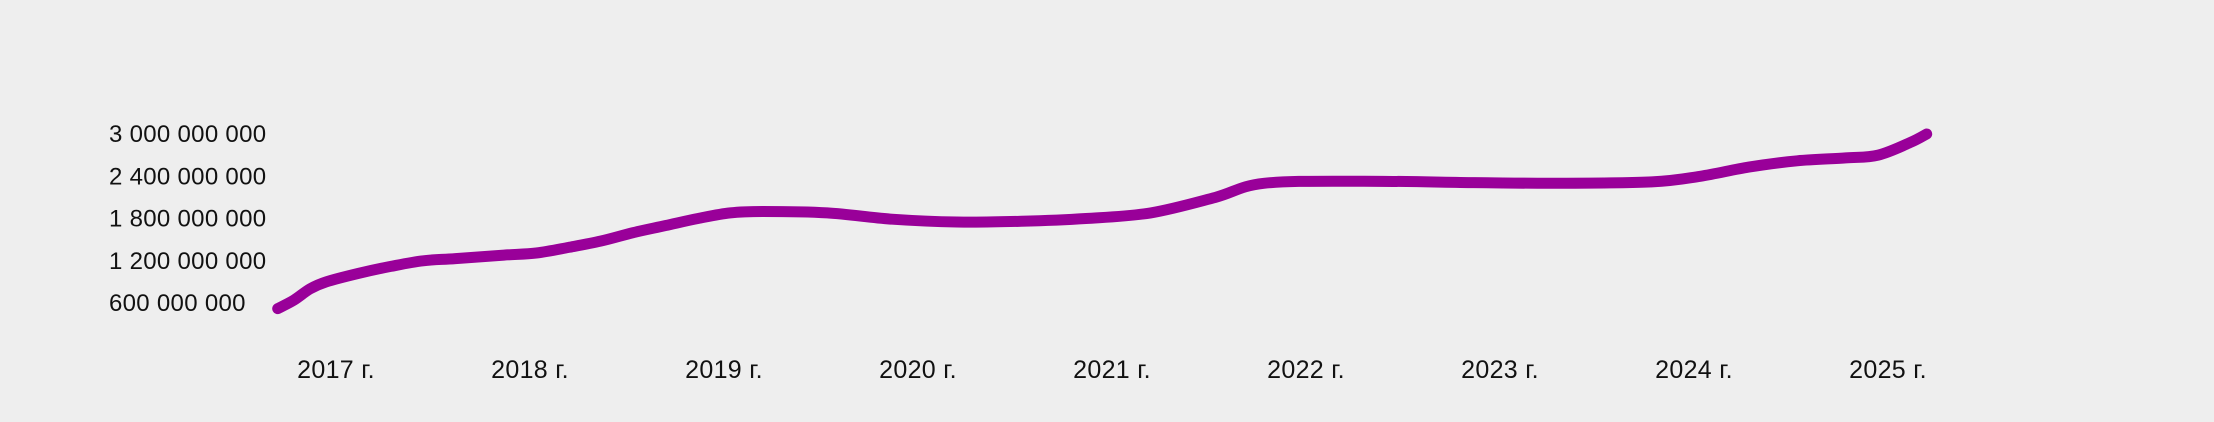  What do you see at coordinates (187, 261) in the screenshot?
I see `y-tick-label: 1 200 000 000` at bounding box center [187, 261].